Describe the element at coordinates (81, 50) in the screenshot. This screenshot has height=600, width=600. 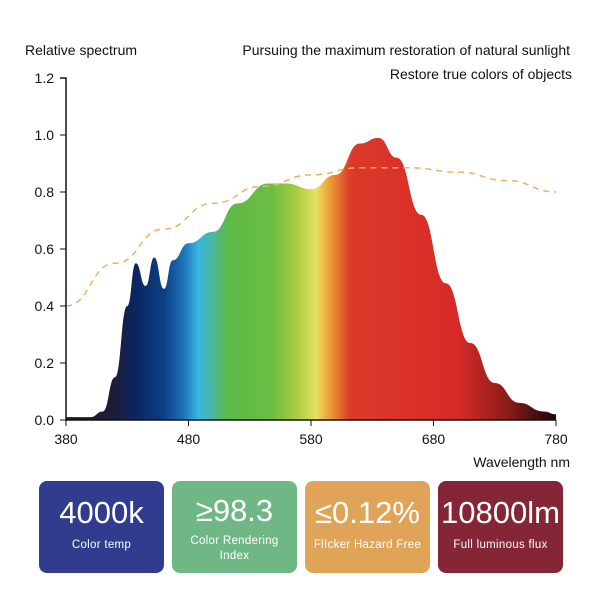
I see `y-axis-label: Relative spectrum` at that location.